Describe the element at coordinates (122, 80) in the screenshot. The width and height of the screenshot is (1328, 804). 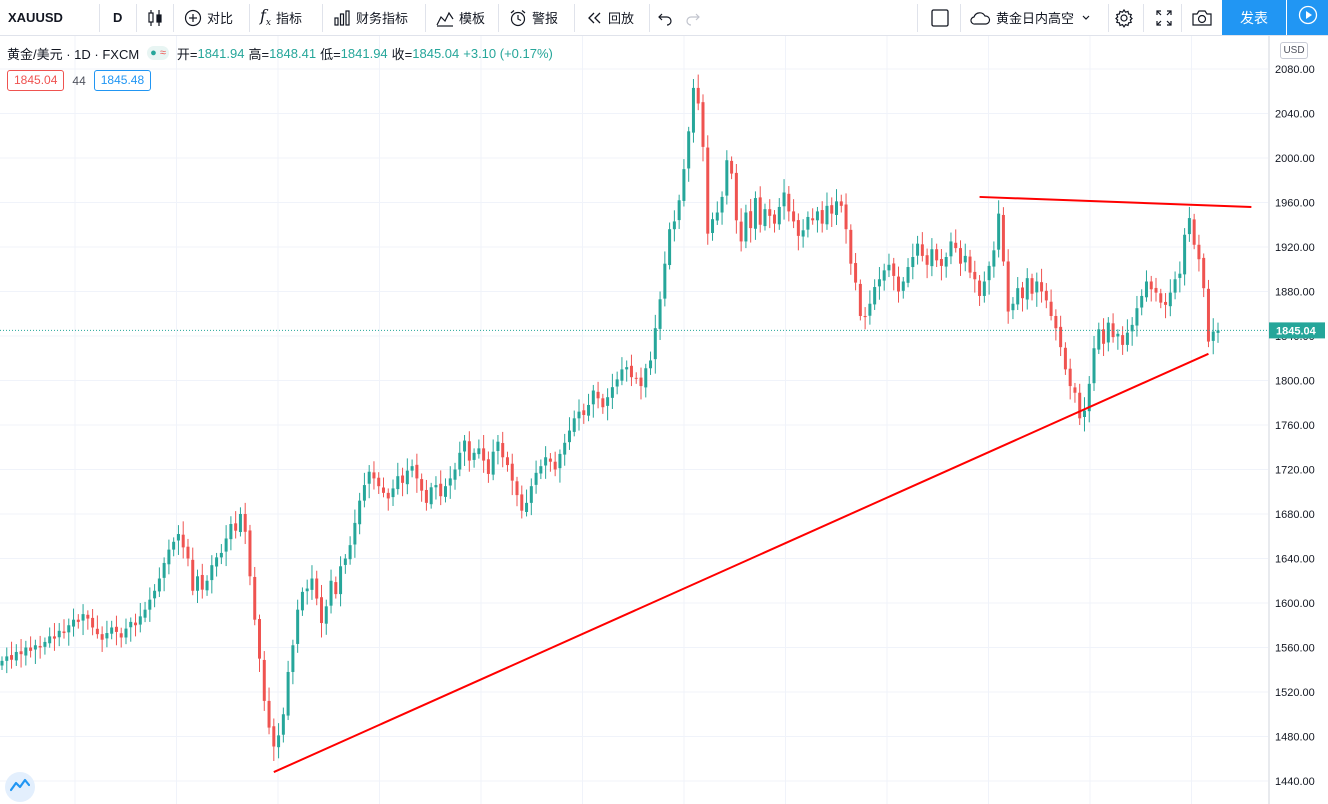
I see `buy-price-button: 1845.48` at that location.